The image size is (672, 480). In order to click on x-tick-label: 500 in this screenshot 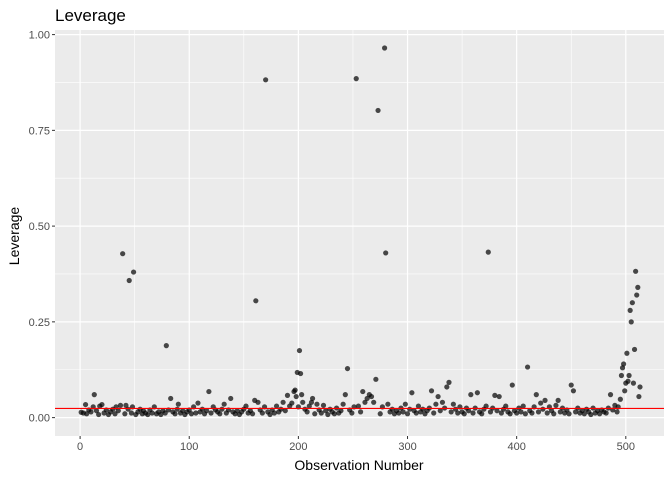, I will do `click(626, 447)`.